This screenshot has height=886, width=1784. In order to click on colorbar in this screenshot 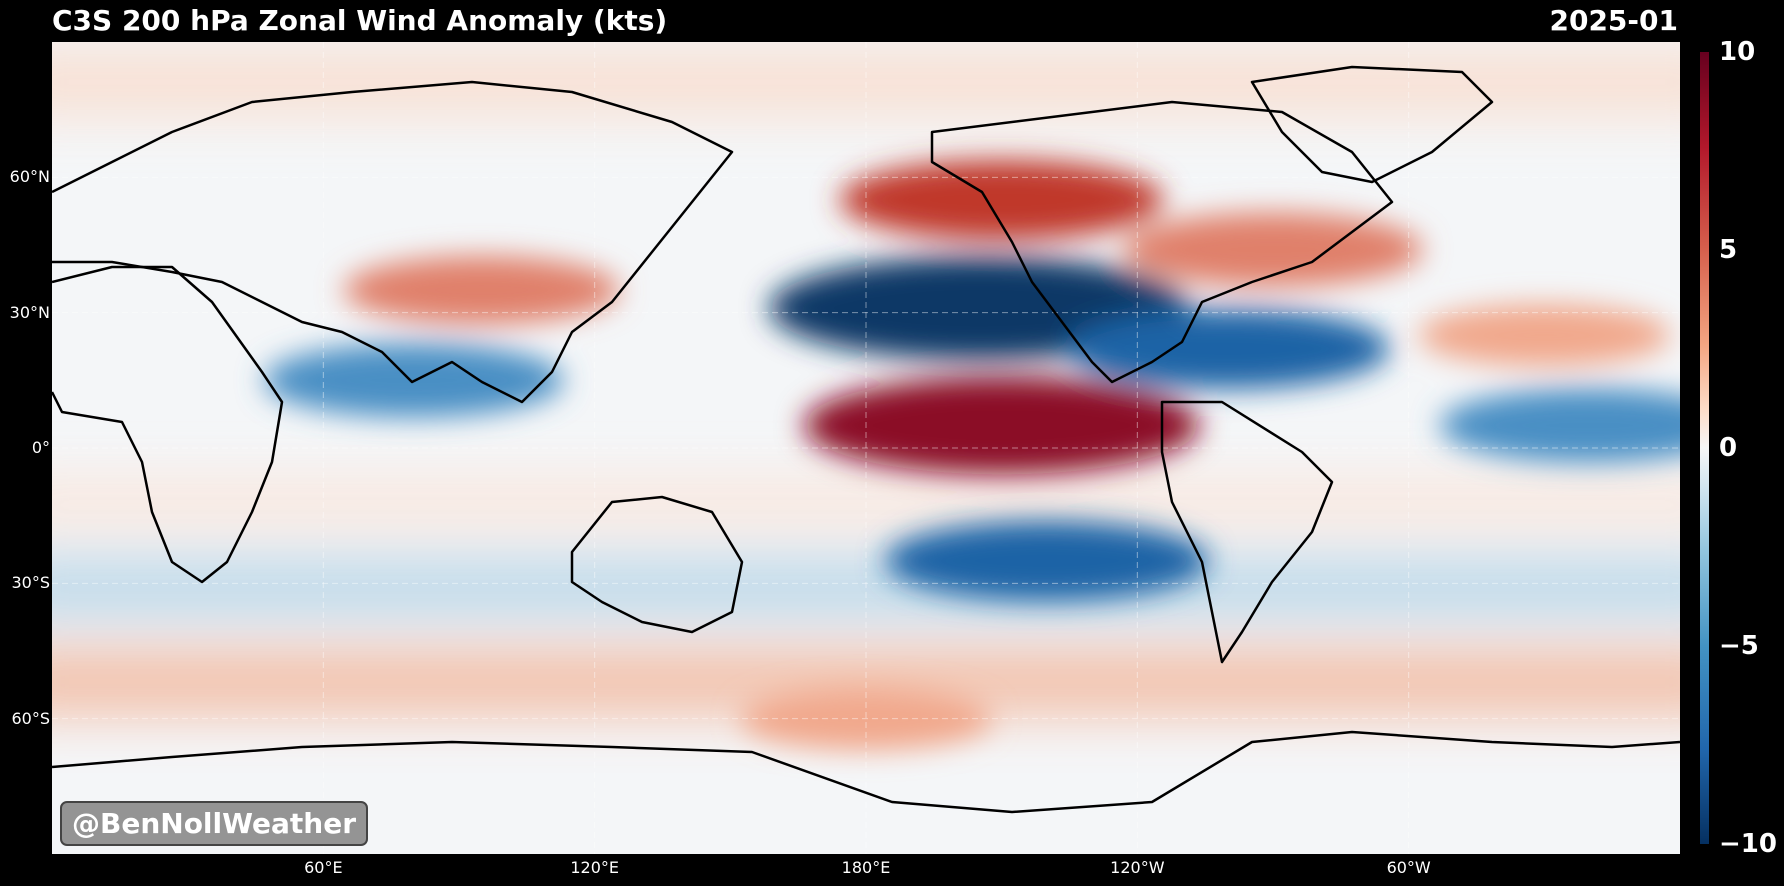, I will do `click(1704, 448)`.